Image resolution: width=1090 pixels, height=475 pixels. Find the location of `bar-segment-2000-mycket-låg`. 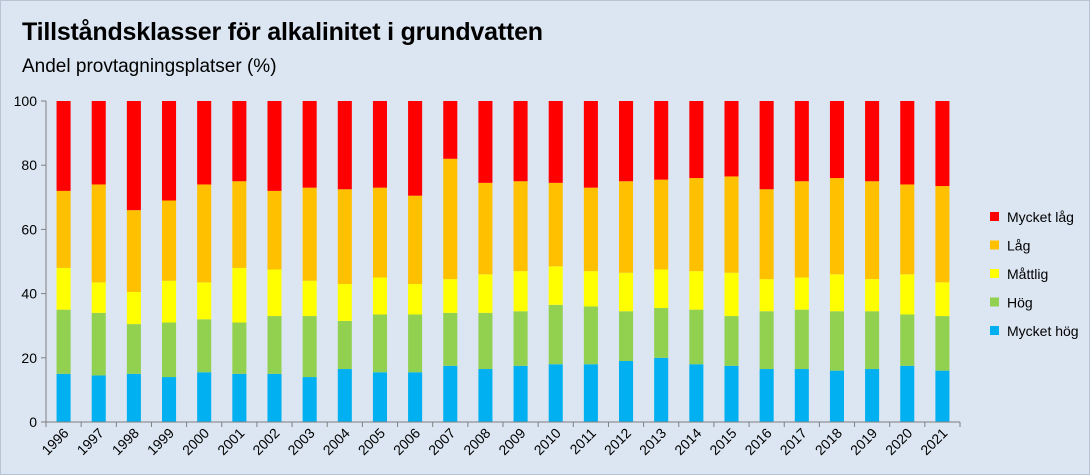

bar-segment-2000-mycket-låg is located at coordinates (204, 143).